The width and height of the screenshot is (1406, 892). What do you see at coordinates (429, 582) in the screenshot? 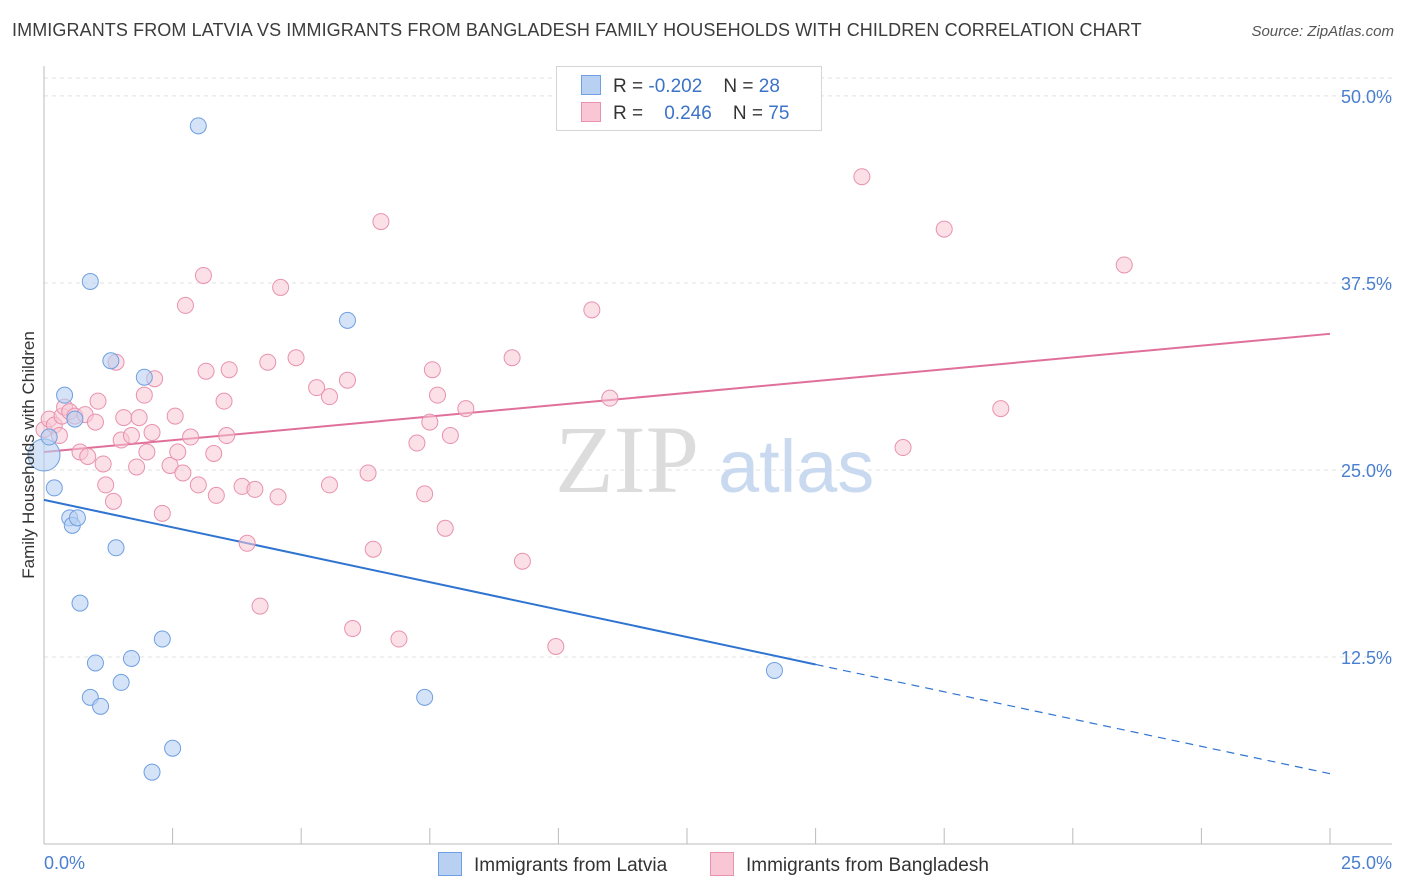
I see `latvia-trend-line` at bounding box center [429, 582].